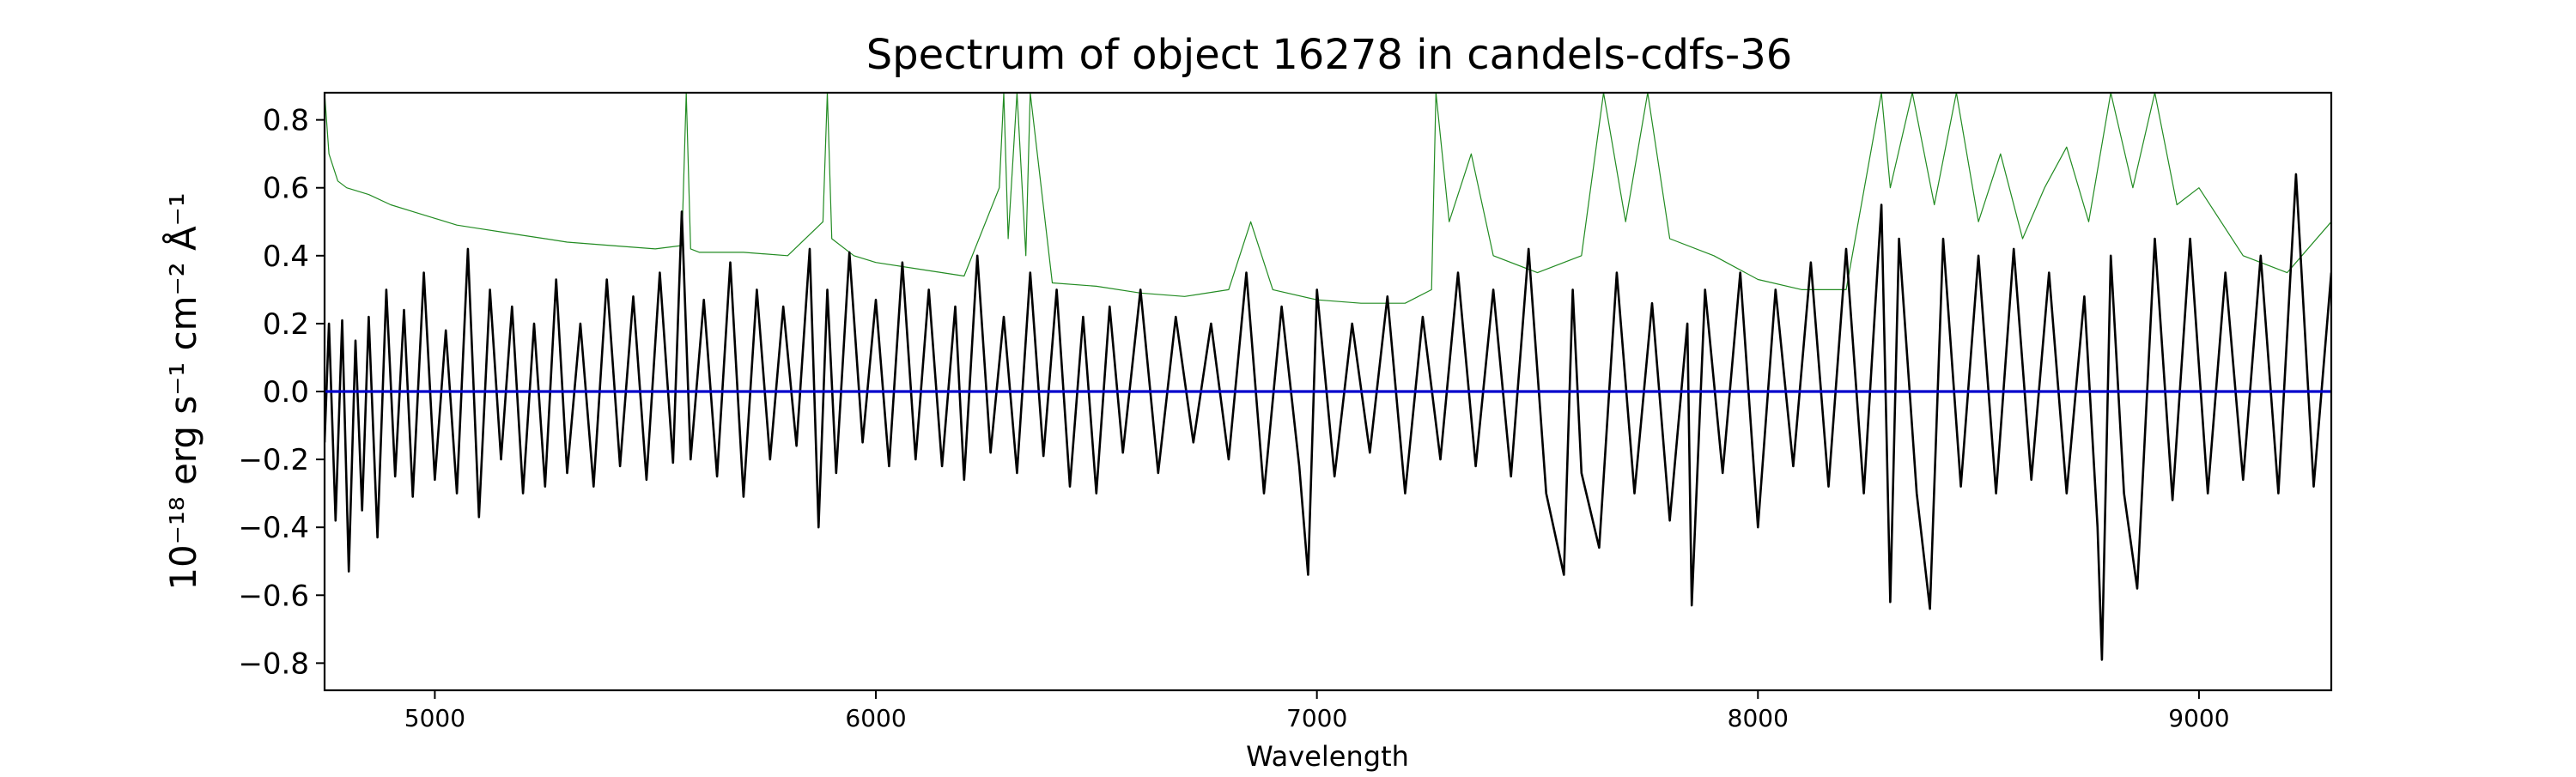 The height and width of the screenshot is (777, 2576). What do you see at coordinates (273, 460) in the screenshot?
I see `y-tick-label: −0.2` at bounding box center [273, 460].